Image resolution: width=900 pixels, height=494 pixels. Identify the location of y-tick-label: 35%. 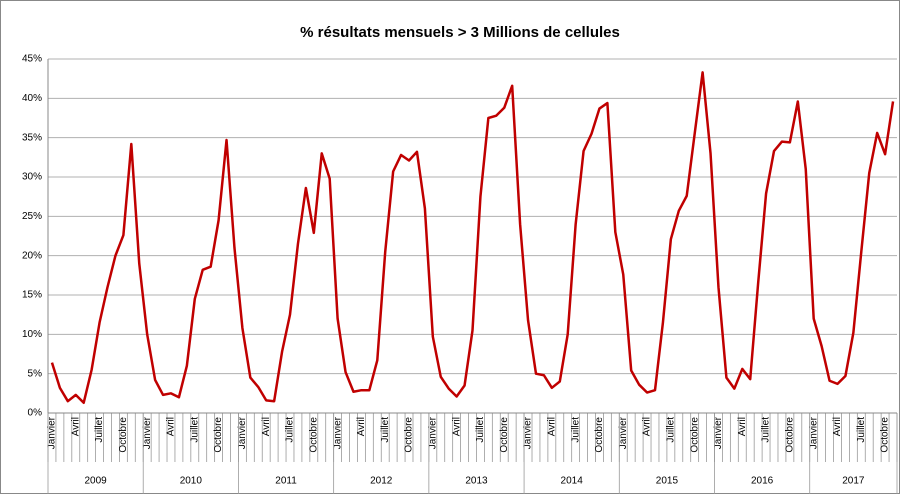
(32, 137).